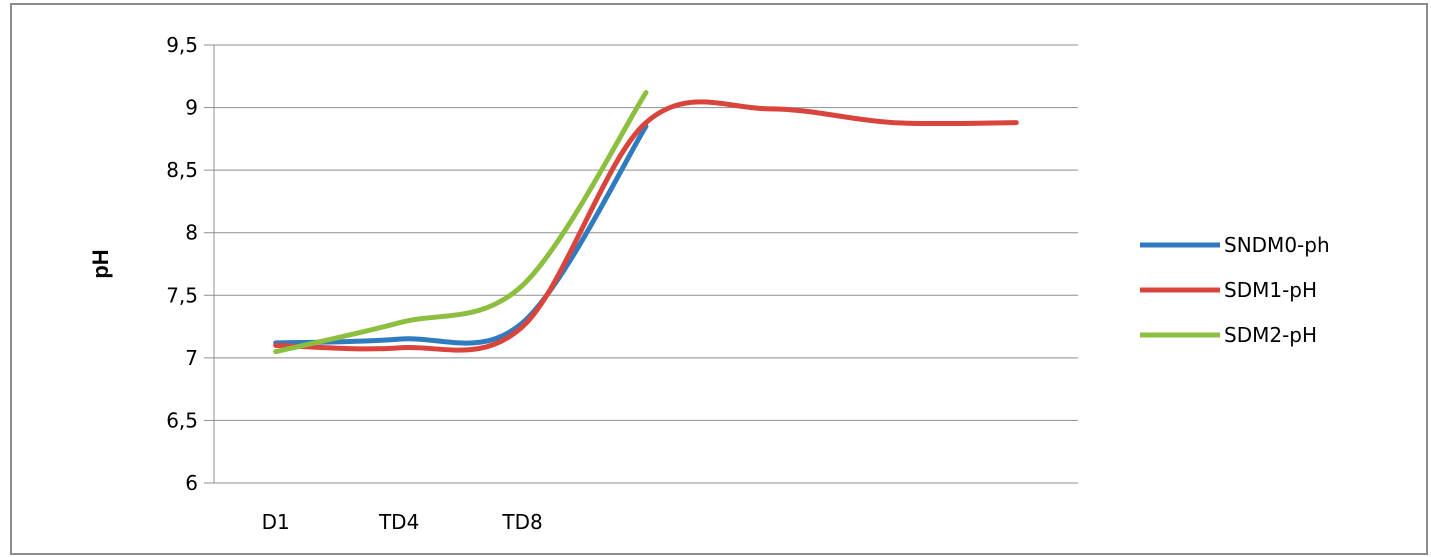 This screenshot has width=1431, height=557. What do you see at coordinates (182, 170) in the screenshot?
I see `y-tick-label: 8,5` at bounding box center [182, 170].